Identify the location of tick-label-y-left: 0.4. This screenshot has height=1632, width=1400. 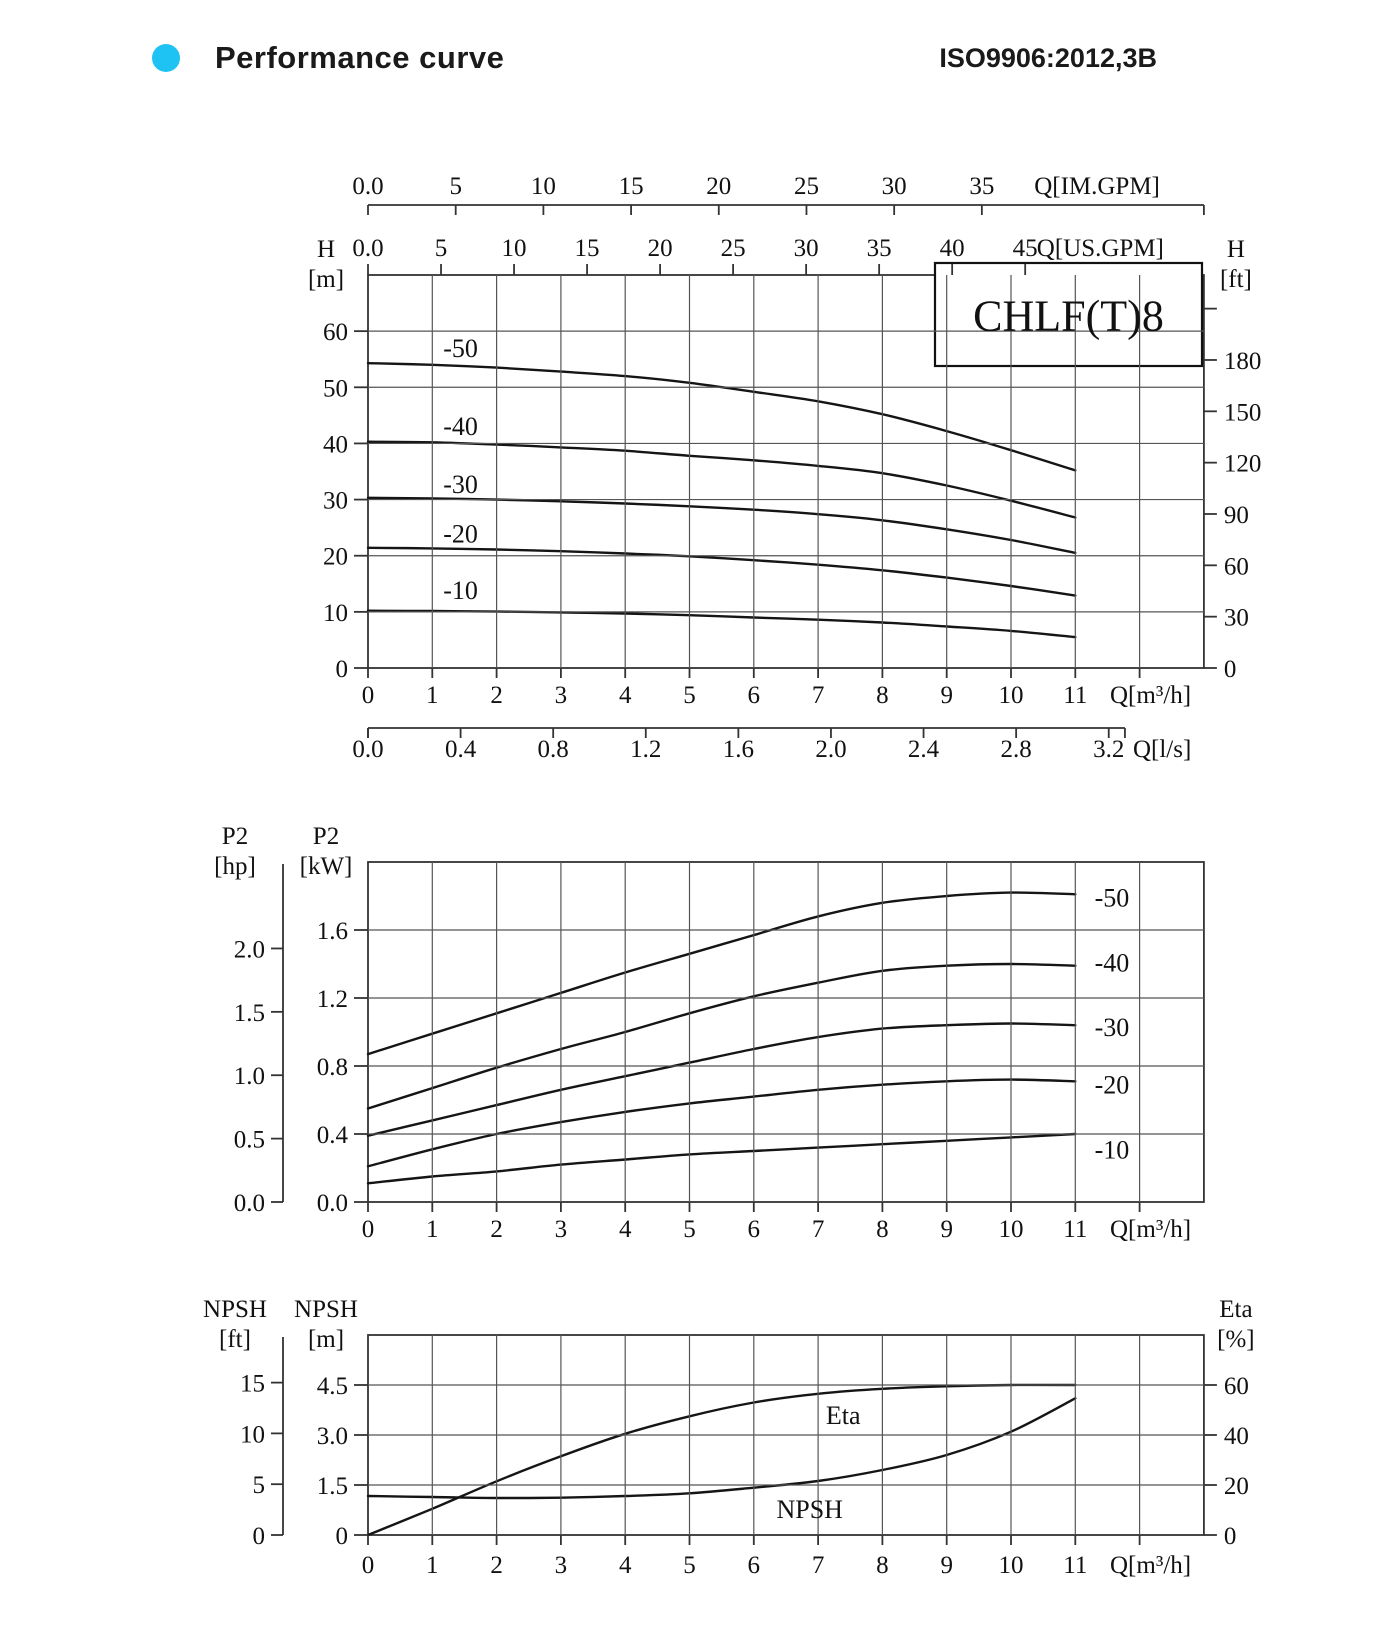
(333, 1135).